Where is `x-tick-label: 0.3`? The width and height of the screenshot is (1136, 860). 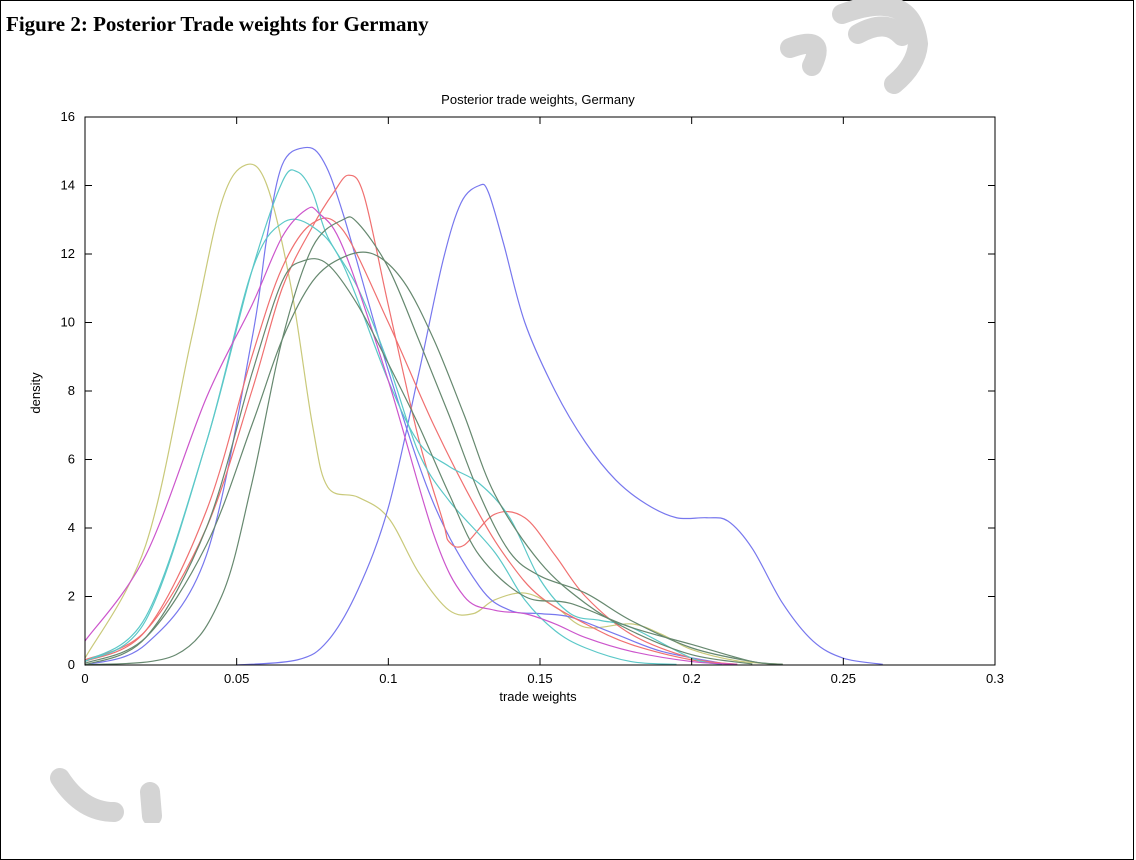
x-tick-label: 0.3 is located at coordinates (995, 678).